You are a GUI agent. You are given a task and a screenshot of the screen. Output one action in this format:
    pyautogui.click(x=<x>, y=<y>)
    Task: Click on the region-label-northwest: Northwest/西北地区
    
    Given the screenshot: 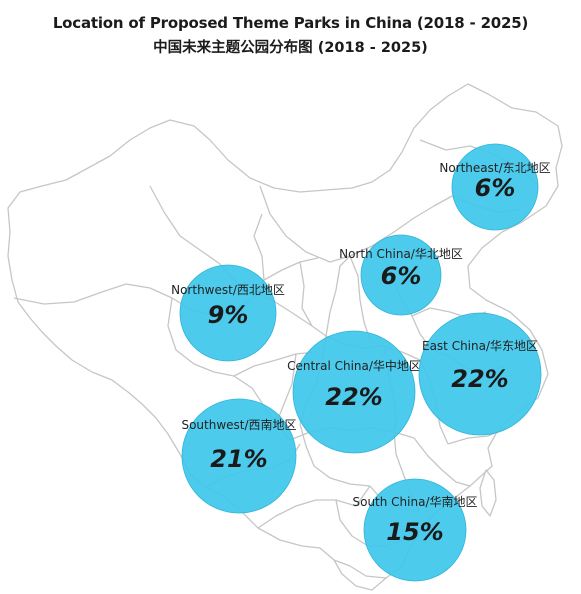 What is the action you would take?
    pyautogui.click(x=228, y=290)
    